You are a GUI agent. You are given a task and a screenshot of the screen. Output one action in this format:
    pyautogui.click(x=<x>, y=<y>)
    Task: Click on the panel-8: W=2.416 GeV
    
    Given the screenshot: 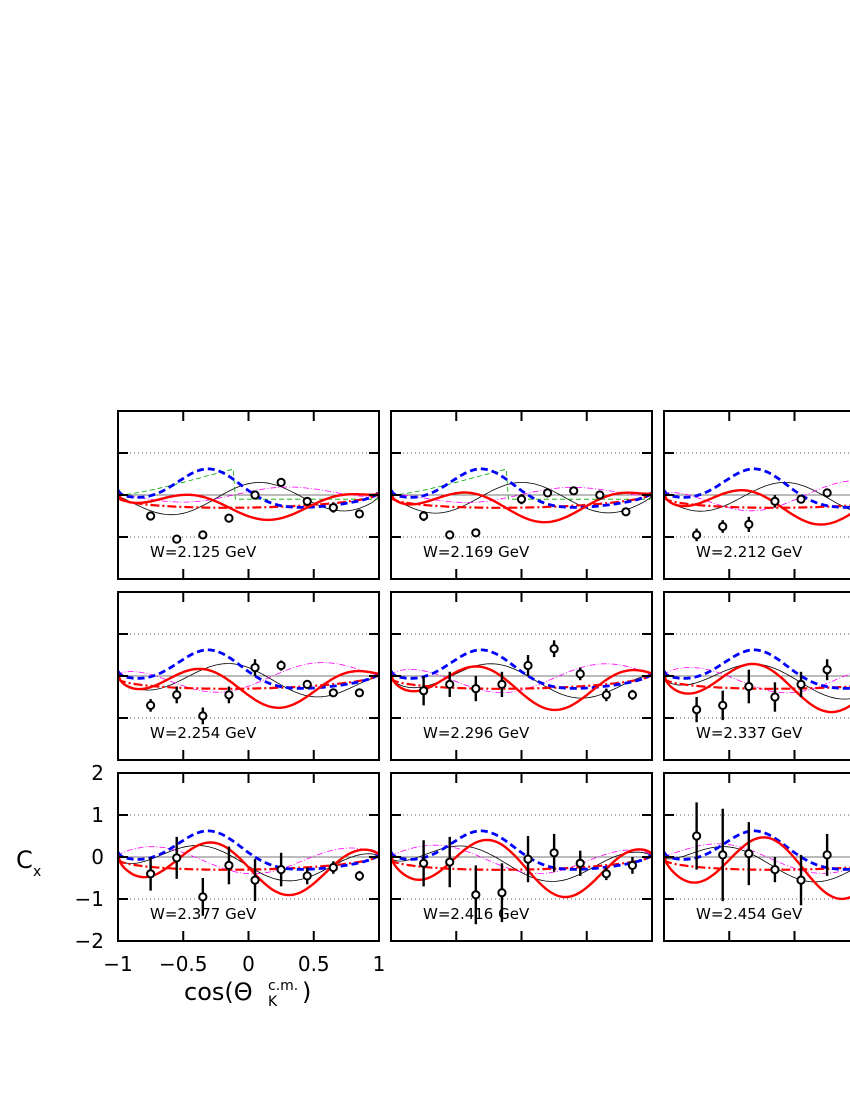 What is the action you would take?
    pyautogui.click(x=521, y=857)
    